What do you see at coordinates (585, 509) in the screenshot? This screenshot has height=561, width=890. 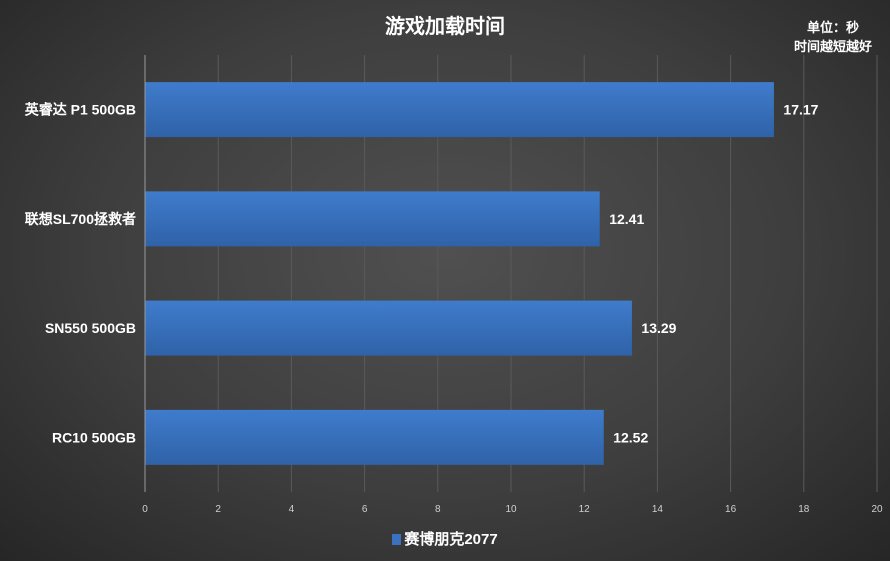 I see `x-tick-label: 12` at bounding box center [585, 509].